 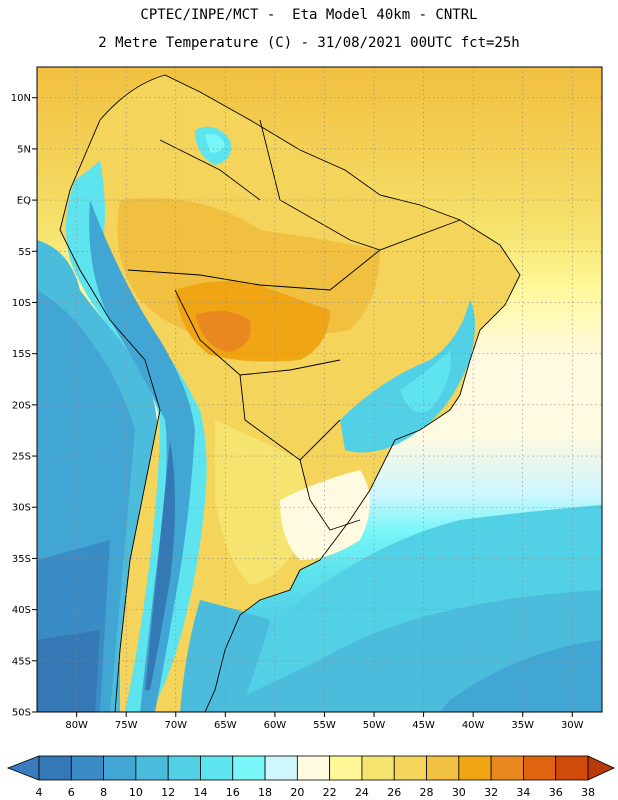 I want to click on lat-tick-label: EQ, so click(x=24, y=201).